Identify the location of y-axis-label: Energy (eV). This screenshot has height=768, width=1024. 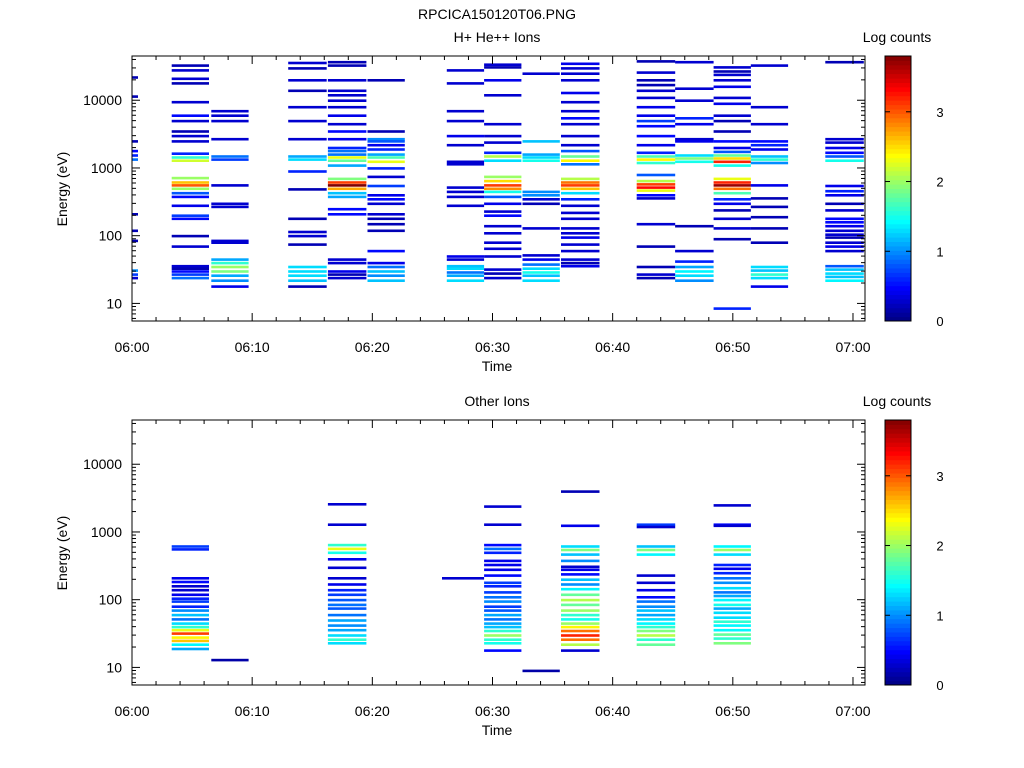
(62, 189).